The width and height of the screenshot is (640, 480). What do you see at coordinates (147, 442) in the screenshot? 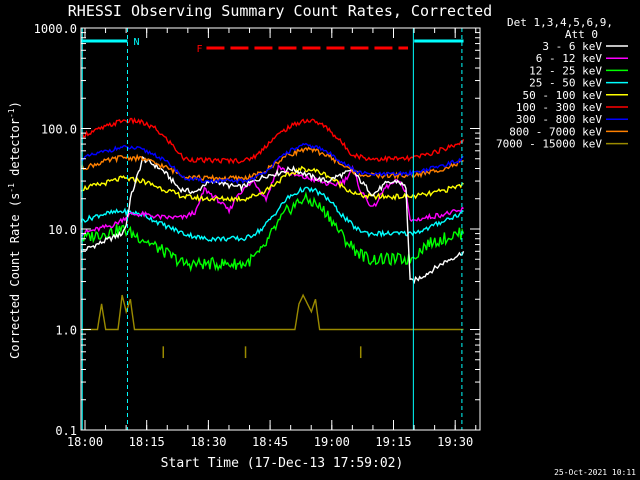
I see `x-tick-label-1: 18:15` at bounding box center [147, 442].